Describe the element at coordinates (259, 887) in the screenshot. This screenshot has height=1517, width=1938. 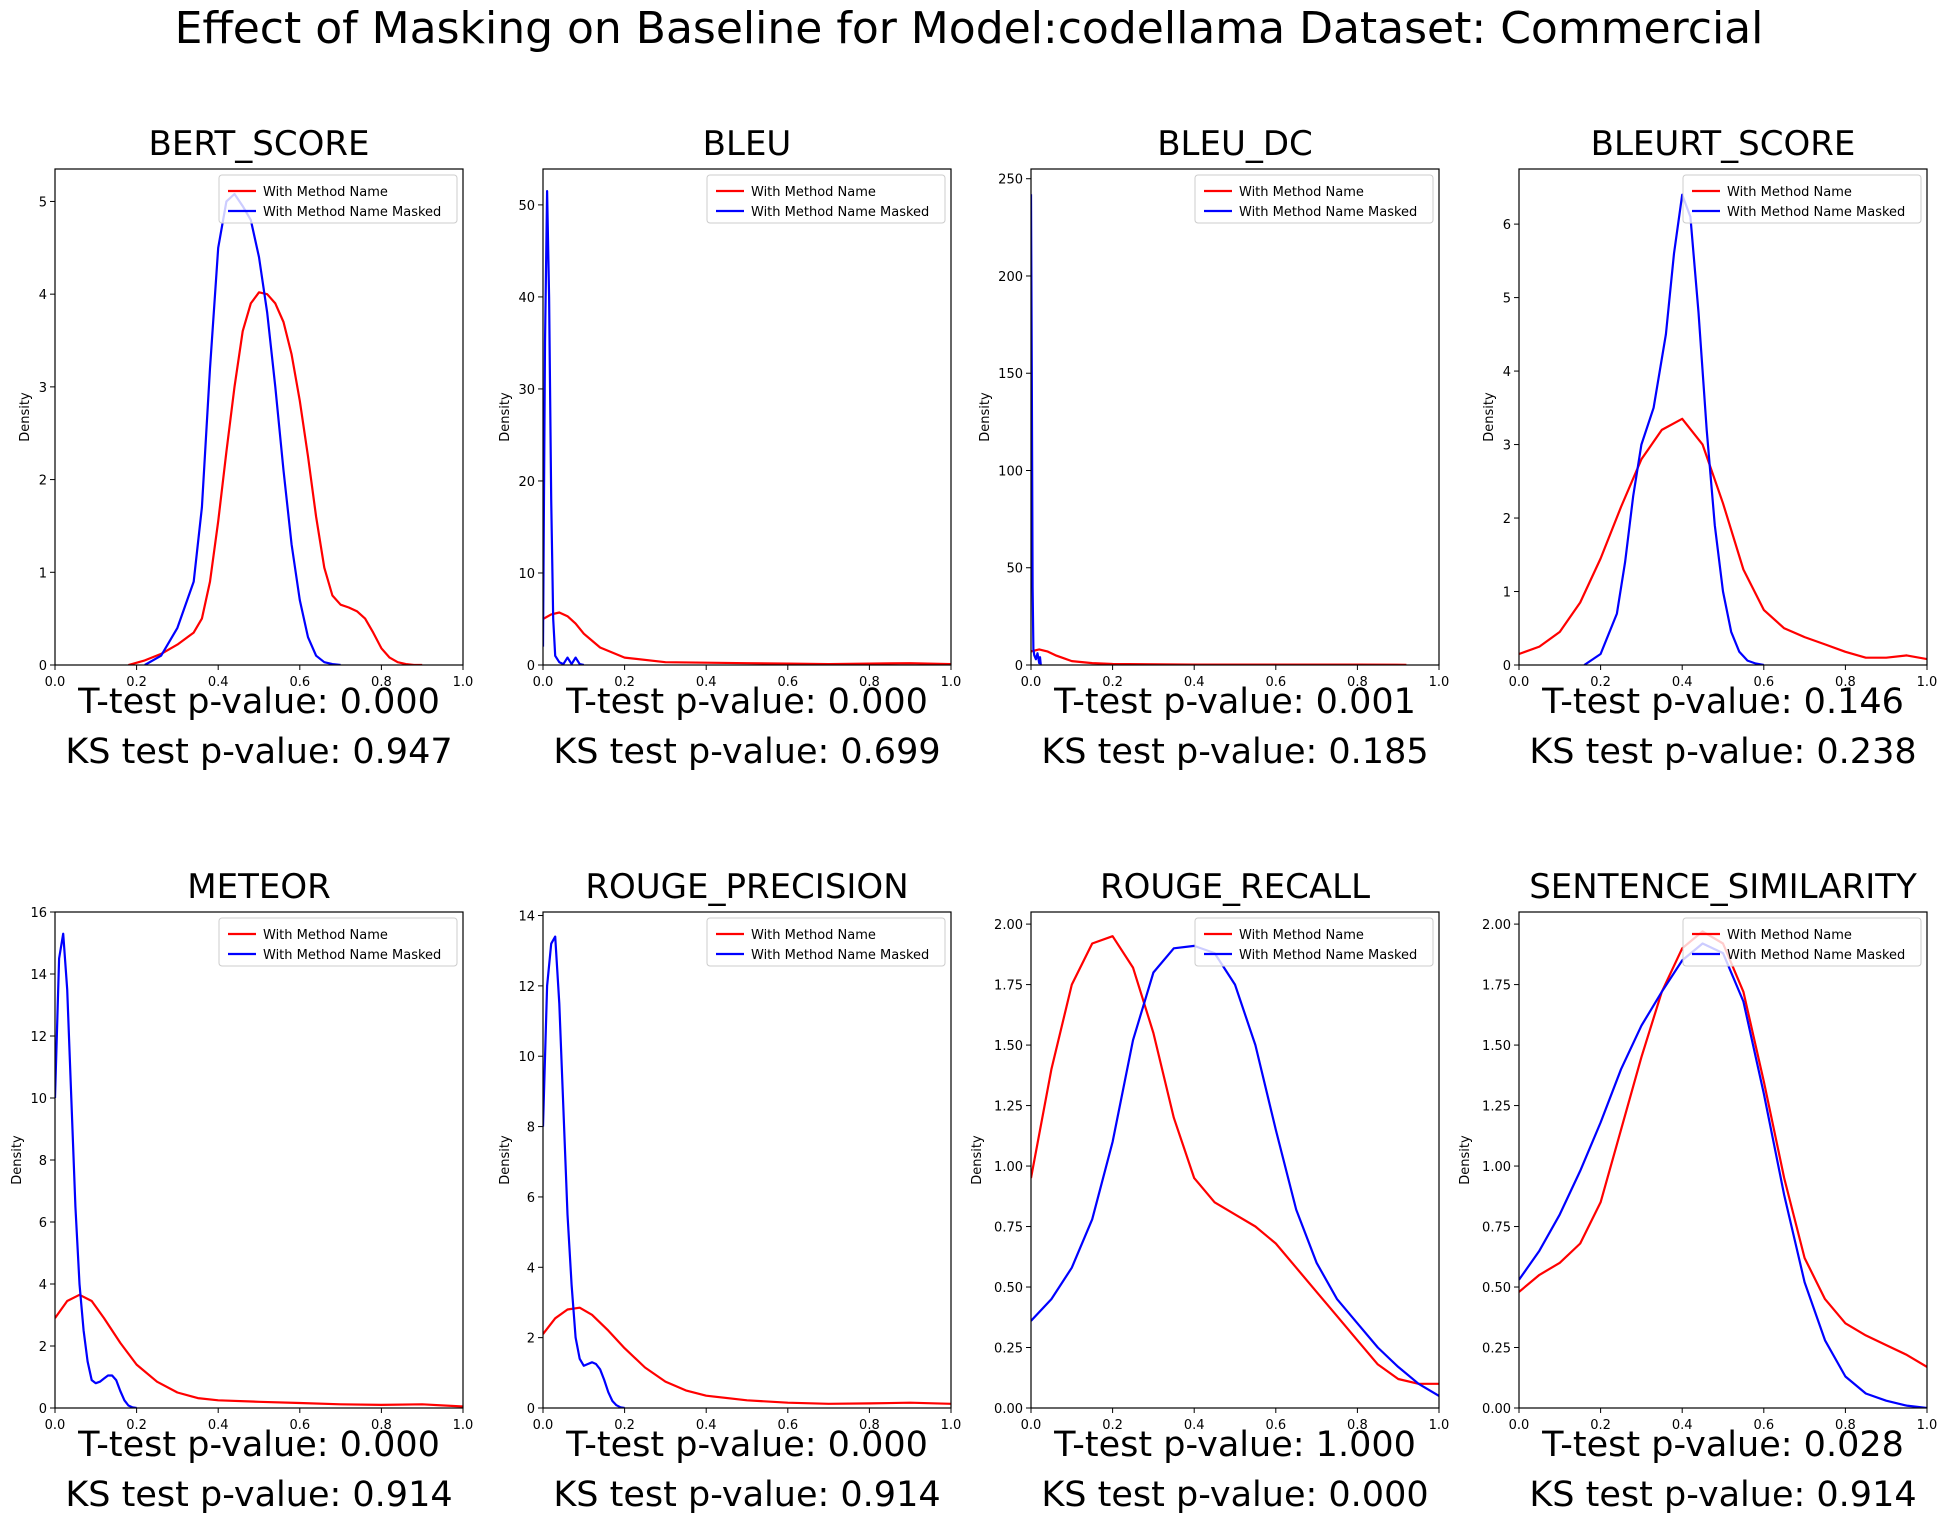
I see `panel-title: METEOR` at that location.